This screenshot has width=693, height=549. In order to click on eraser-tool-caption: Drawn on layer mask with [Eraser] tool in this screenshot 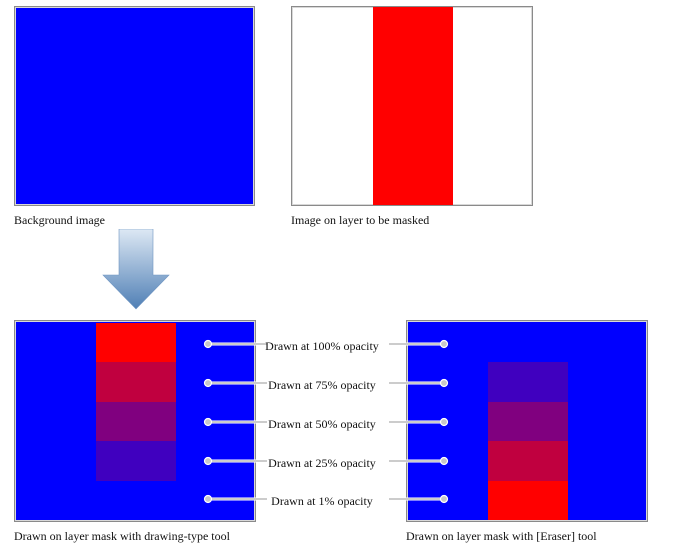, I will do `click(501, 536)`.